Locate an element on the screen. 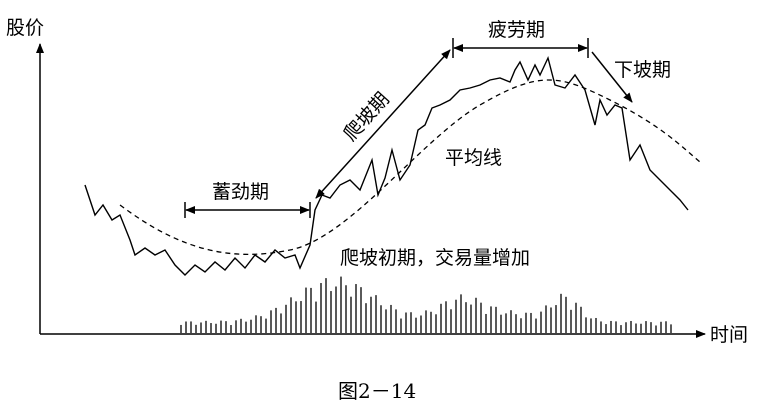 The width and height of the screenshot is (771, 414). x-axis-label: 时间 is located at coordinates (729, 335).